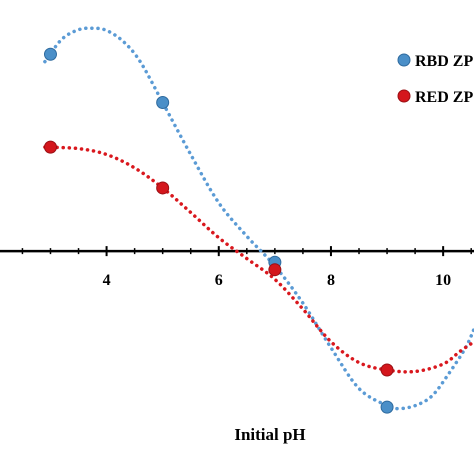 Image resolution: width=474 pixels, height=474 pixels. What do you see at coordinates (404, 60) in the screenshot?
I see `legend-marker-rbd` at bounding box center [404, 60].